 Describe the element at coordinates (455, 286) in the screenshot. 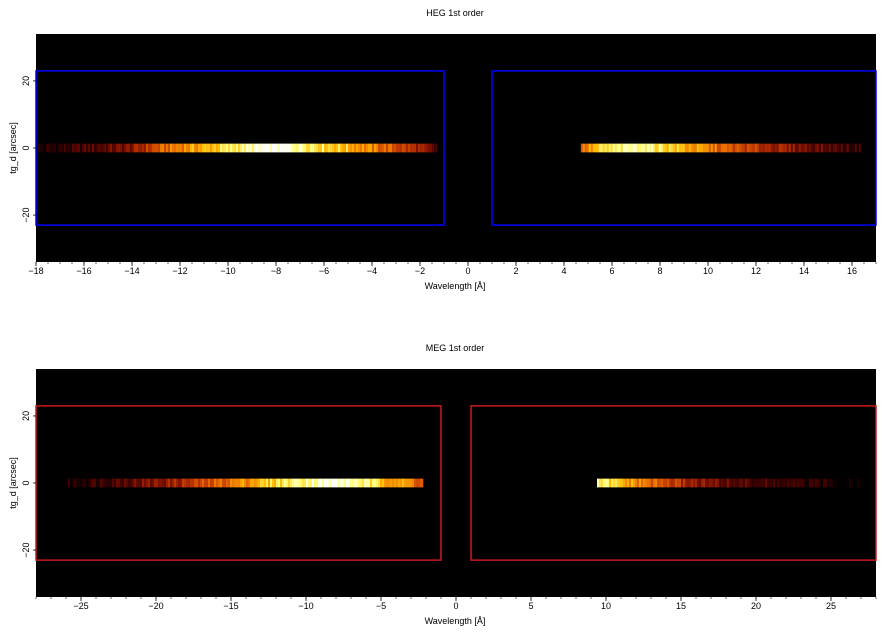

I see `heg-x-axis-label: Wavelength [Å]` at that location.